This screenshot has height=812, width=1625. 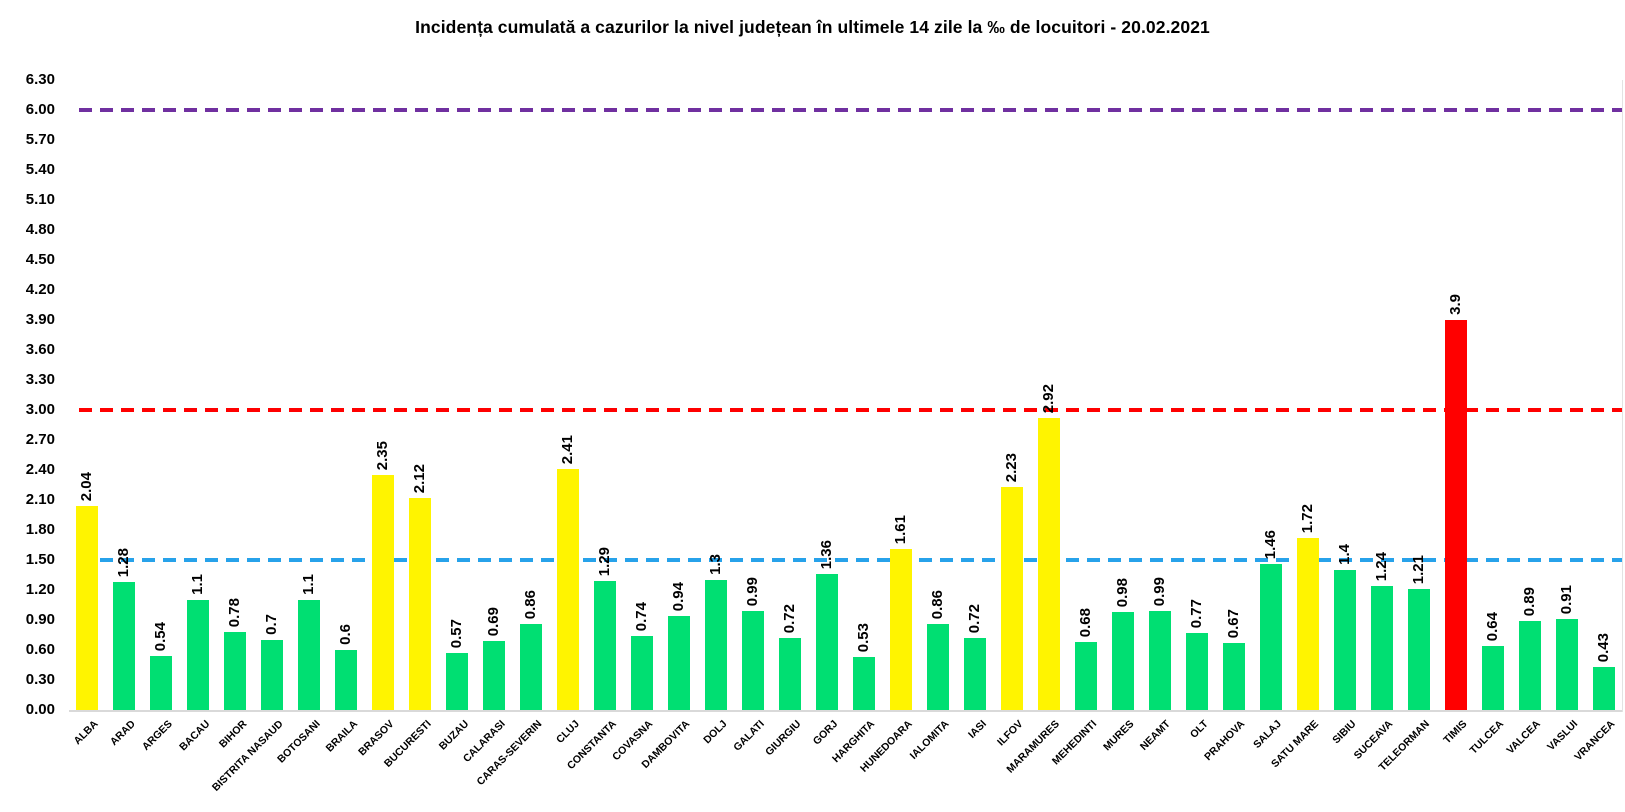 I want to click on y-axis-tick-label: 5.10, so click(x=40, y=199).